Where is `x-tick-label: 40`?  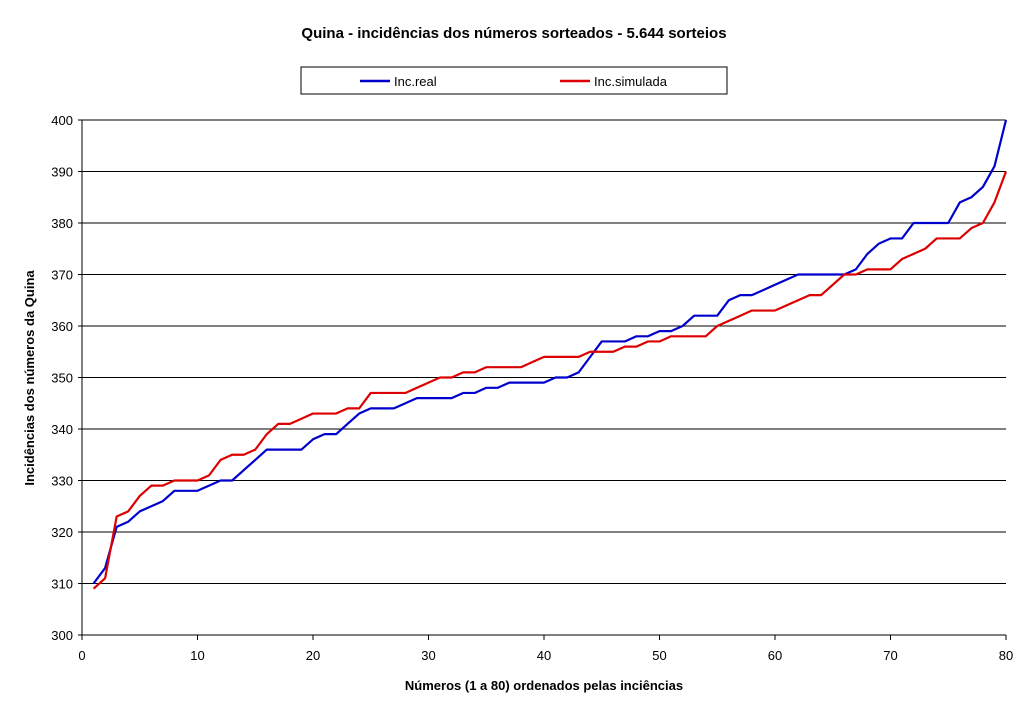
x-tick-label: 40 is located at coordinates (544, 655).